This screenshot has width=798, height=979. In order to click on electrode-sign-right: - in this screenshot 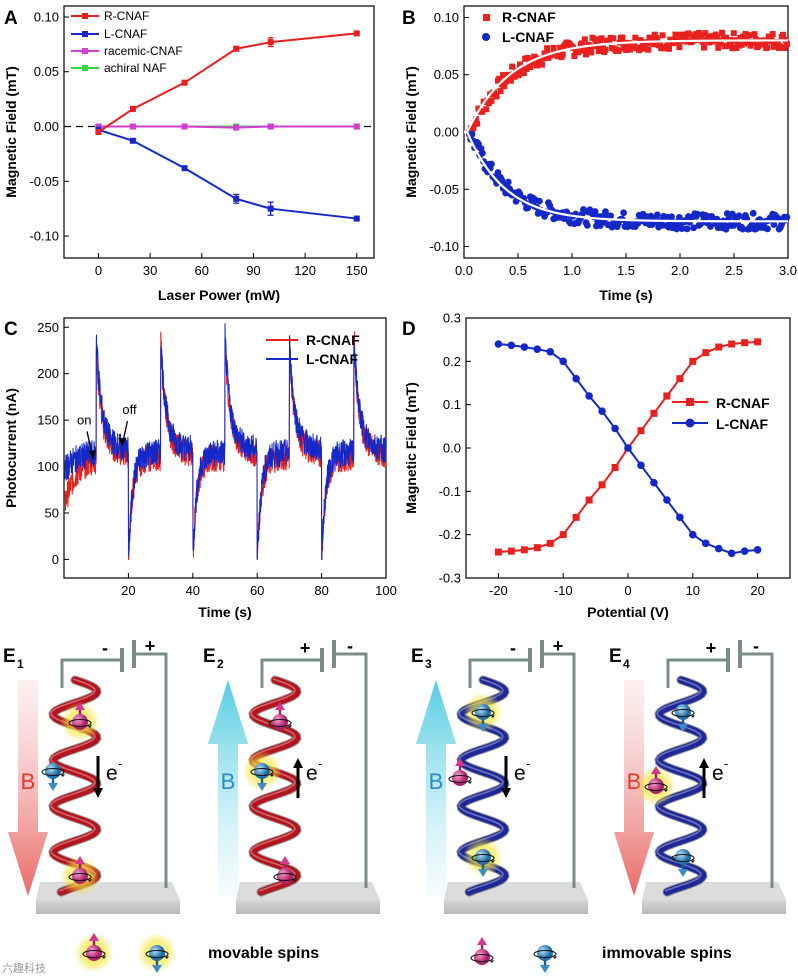, I will do `click(756, 646)`.